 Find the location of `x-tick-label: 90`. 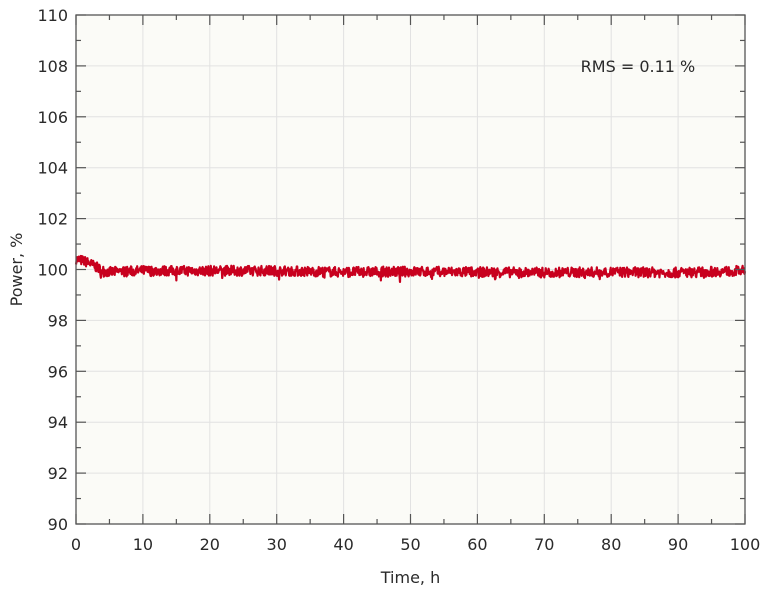

x-tick-label: 90 is located at coordinates (678, 544).